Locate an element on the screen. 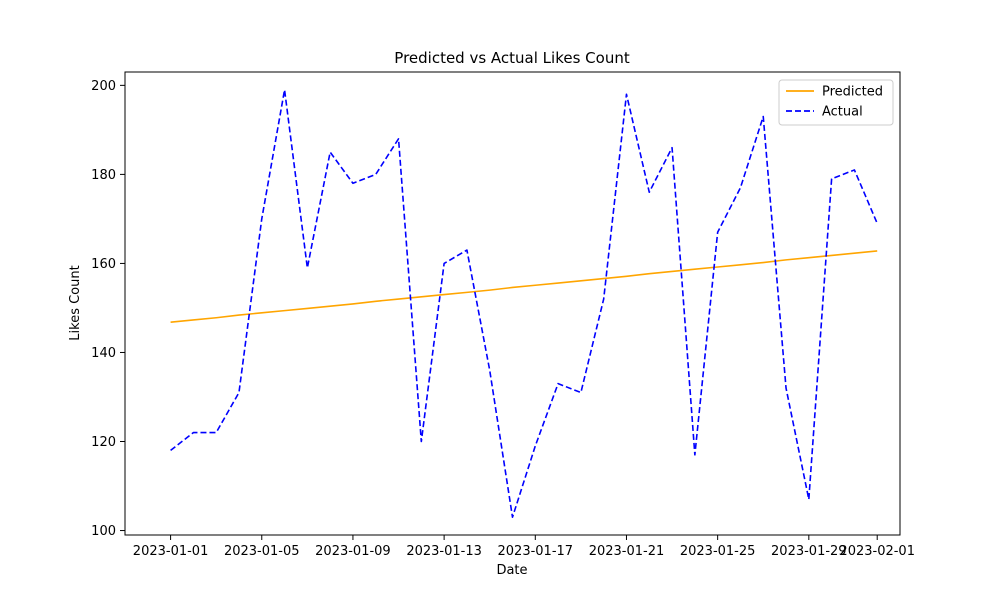  legend: Predicted Actual is located at coordinates (836, 102).